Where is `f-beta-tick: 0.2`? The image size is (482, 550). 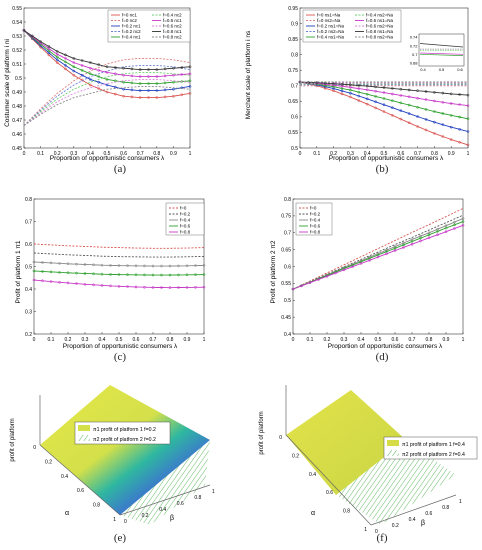 f-beta-tick: 0.2 is located at coordinates (395, 526).